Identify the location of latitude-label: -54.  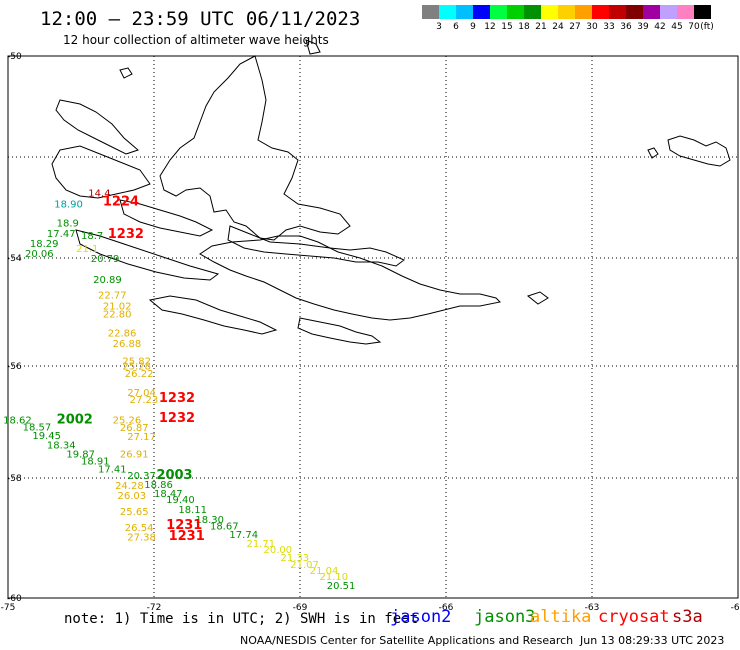
(14, 259).